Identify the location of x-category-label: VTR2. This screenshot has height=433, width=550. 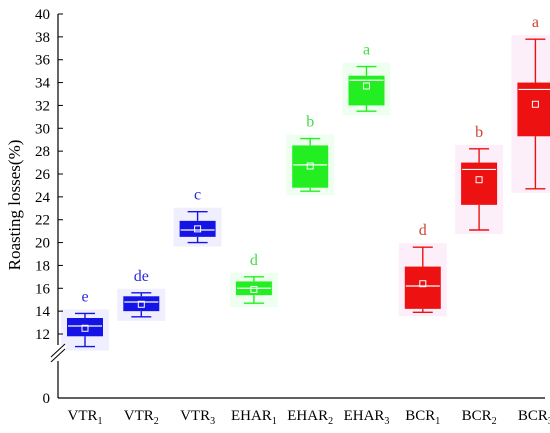
(141, 417).